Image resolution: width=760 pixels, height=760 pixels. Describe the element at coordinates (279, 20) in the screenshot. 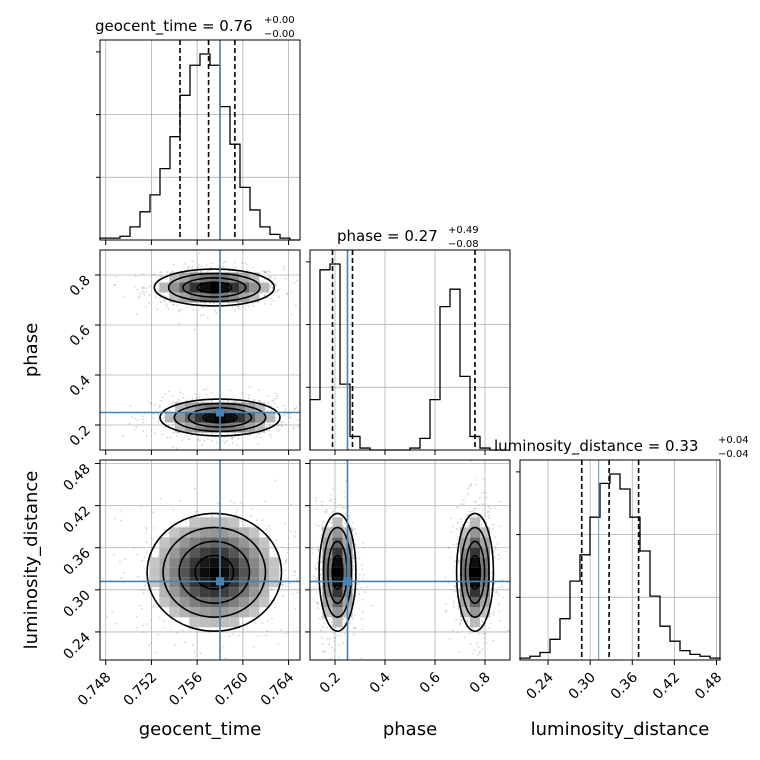

I see `title-geocent-time-sup: +0.00` at that location.